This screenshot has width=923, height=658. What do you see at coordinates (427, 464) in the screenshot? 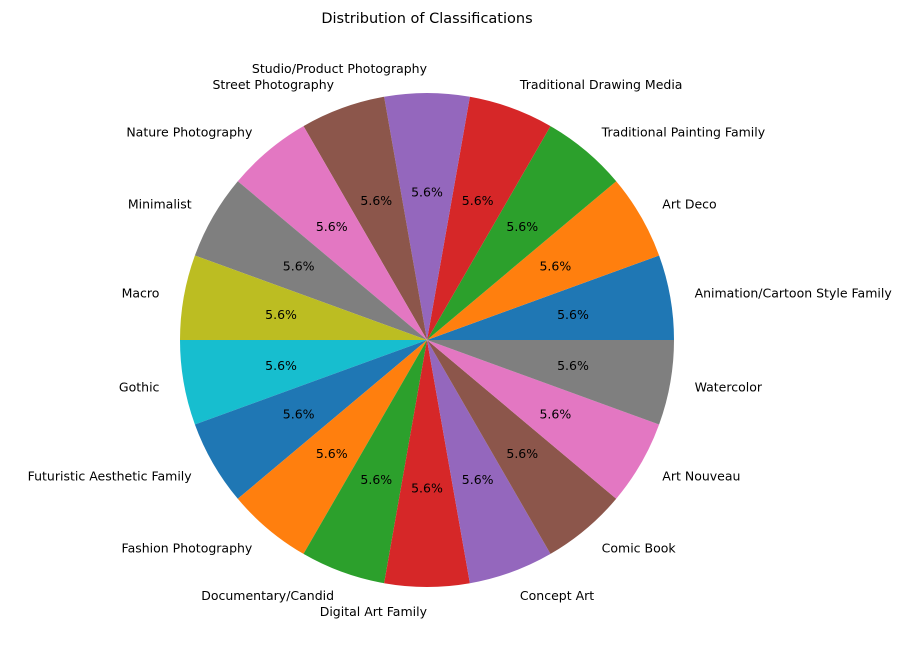
I see `pie-slice-digital-art-family` at bounding box center [427, 464].